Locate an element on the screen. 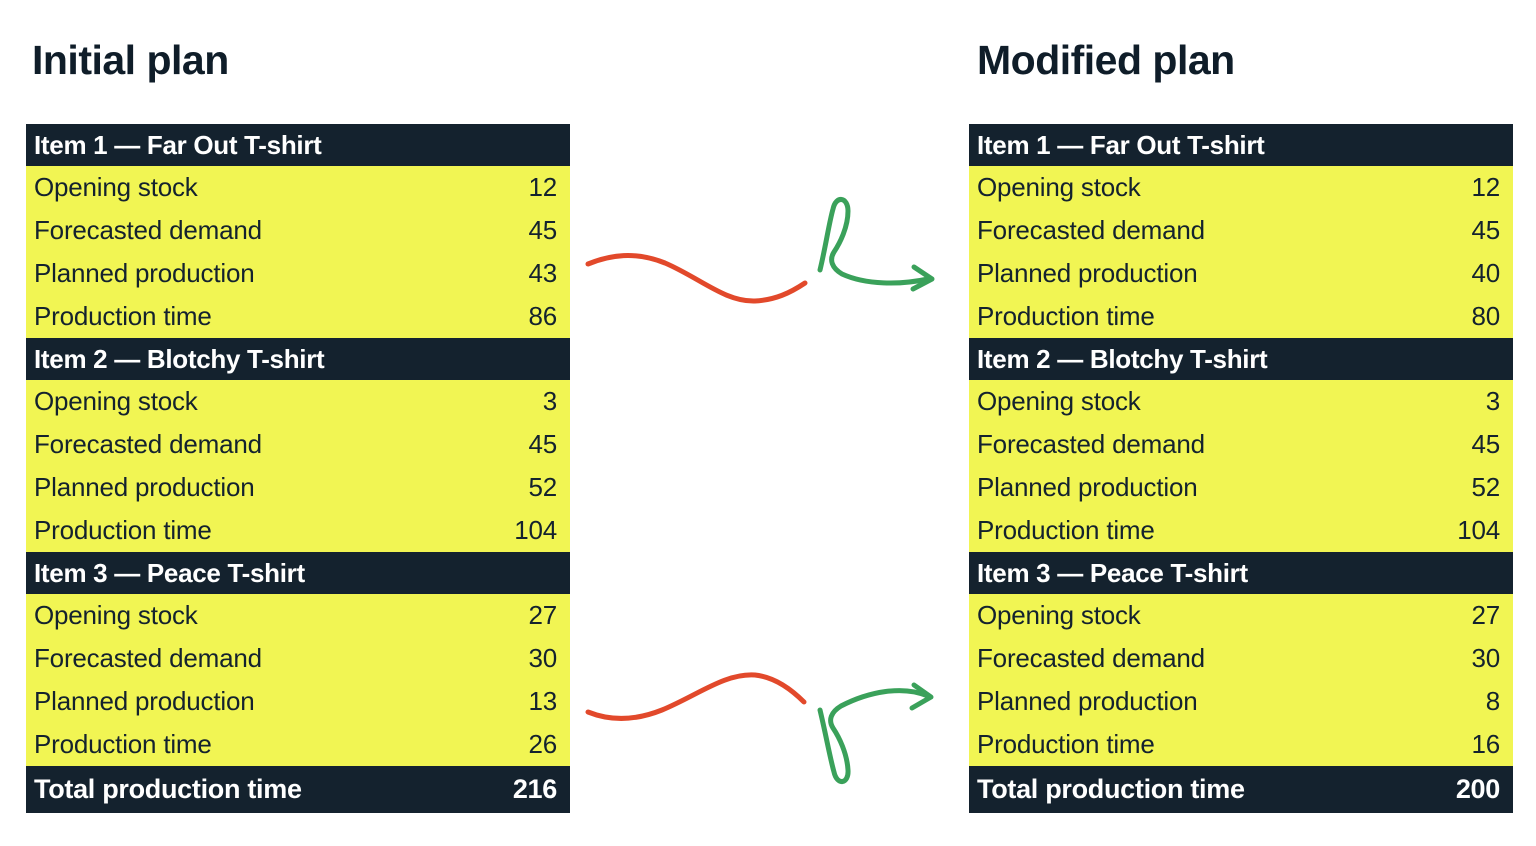  table-row-planned-production: Planned production 43 is located at coordinates (298, 273).